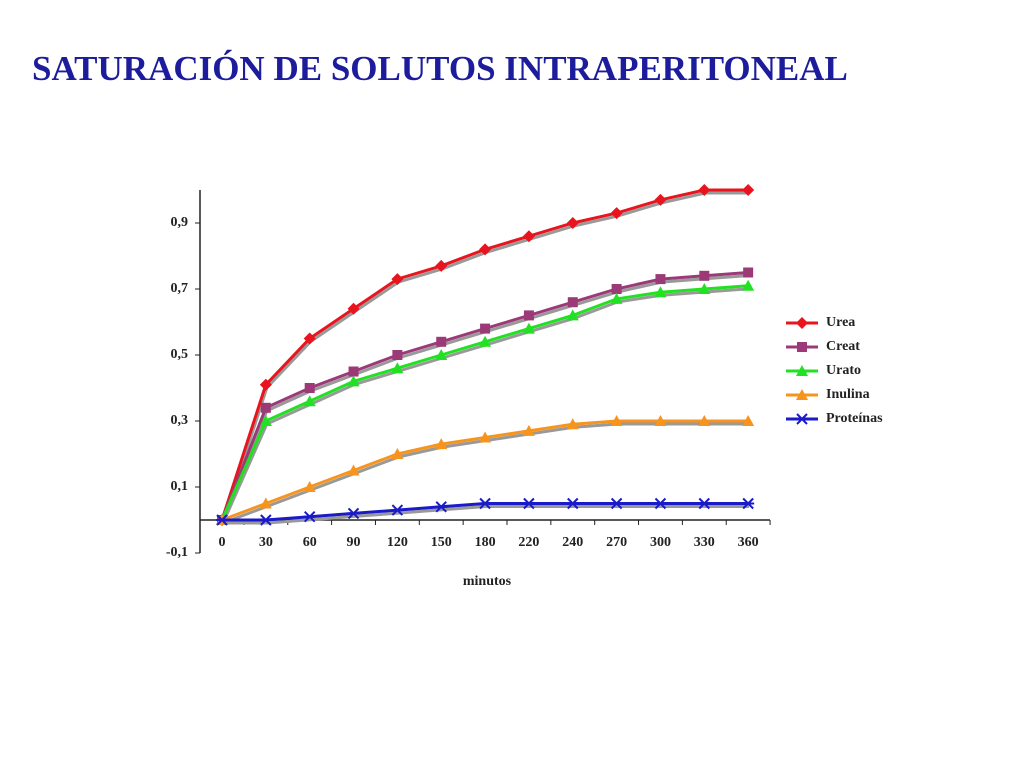 The height and width of the screenshot is (768, 1024). Describe the element at coordinates (572, 542) in the screenshot. I see `x-tick-label: 240` at that location.